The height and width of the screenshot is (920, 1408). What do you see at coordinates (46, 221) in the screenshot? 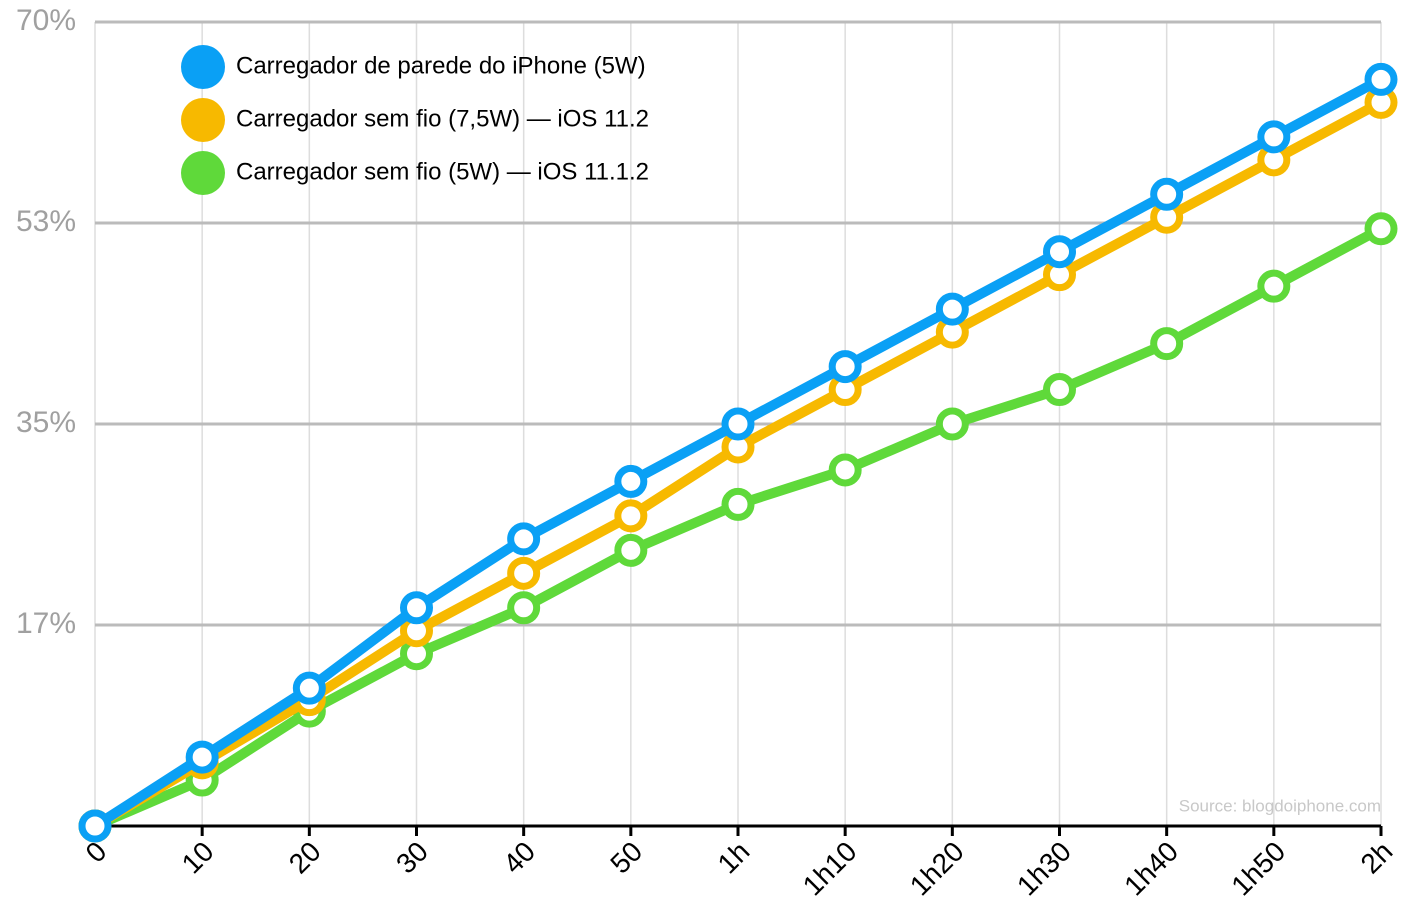
I see `y-tick-label: 53%` at bounding box center [46, 221].